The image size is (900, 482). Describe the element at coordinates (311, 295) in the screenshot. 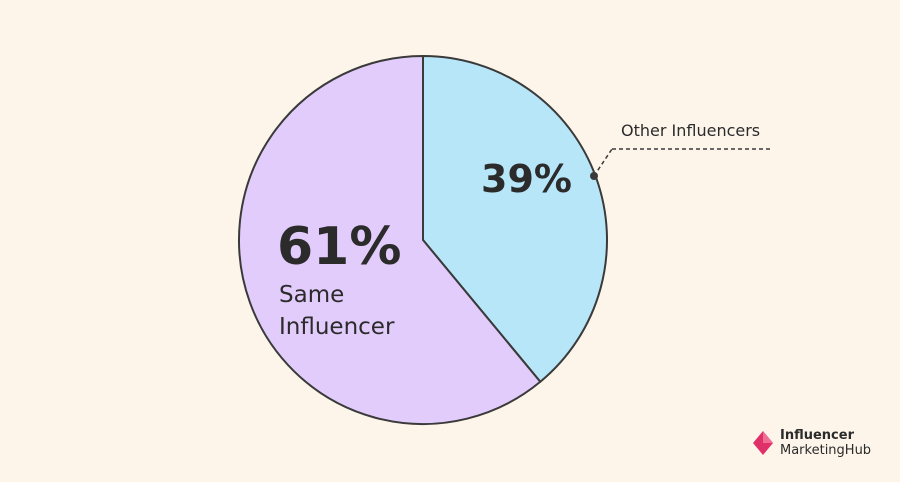

I see `same-influencer-label-line1: Same` at that location.